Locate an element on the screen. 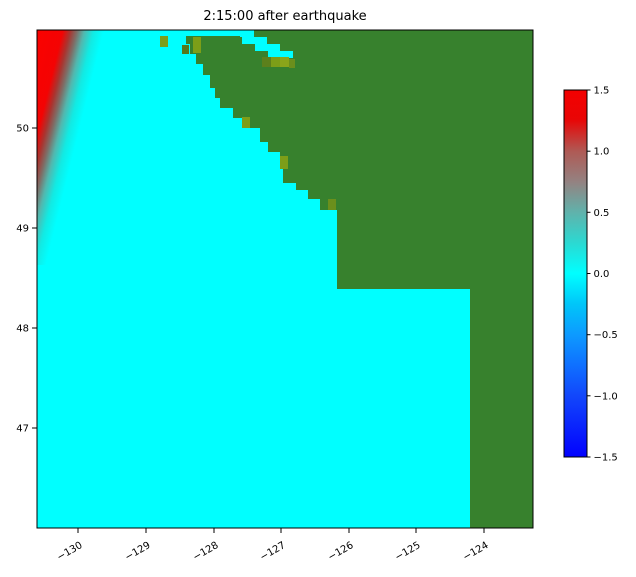 This screenshot has height=577, width=636. shoreline-cells is located at coordinates (248, 123).